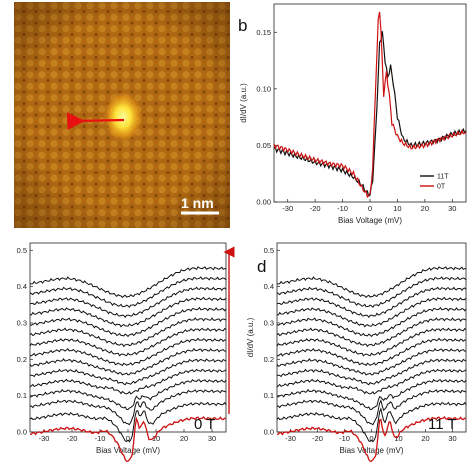  What do you see at coordinates (370, 114) in the screenshot?
I see `series-line-11T` at bounding box center [370, 114].